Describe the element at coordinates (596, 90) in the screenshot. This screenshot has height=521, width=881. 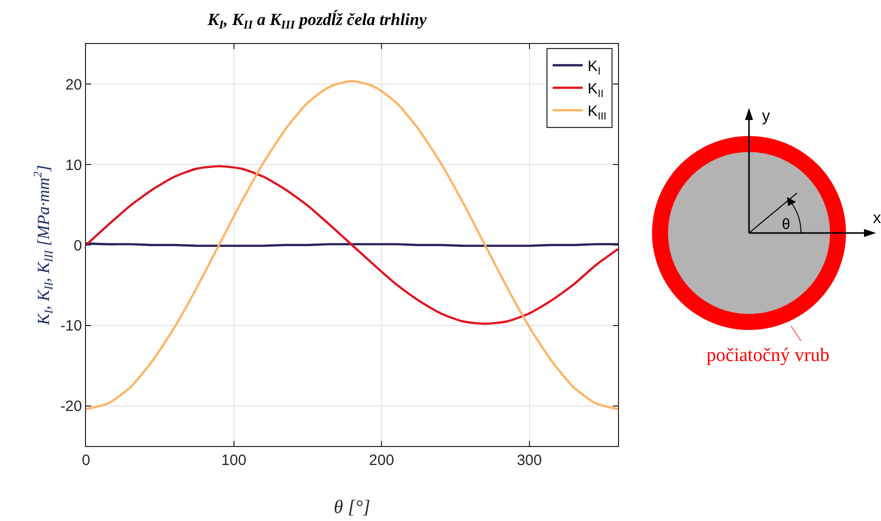
I see `legend-label: K$_{II}$` at that location.